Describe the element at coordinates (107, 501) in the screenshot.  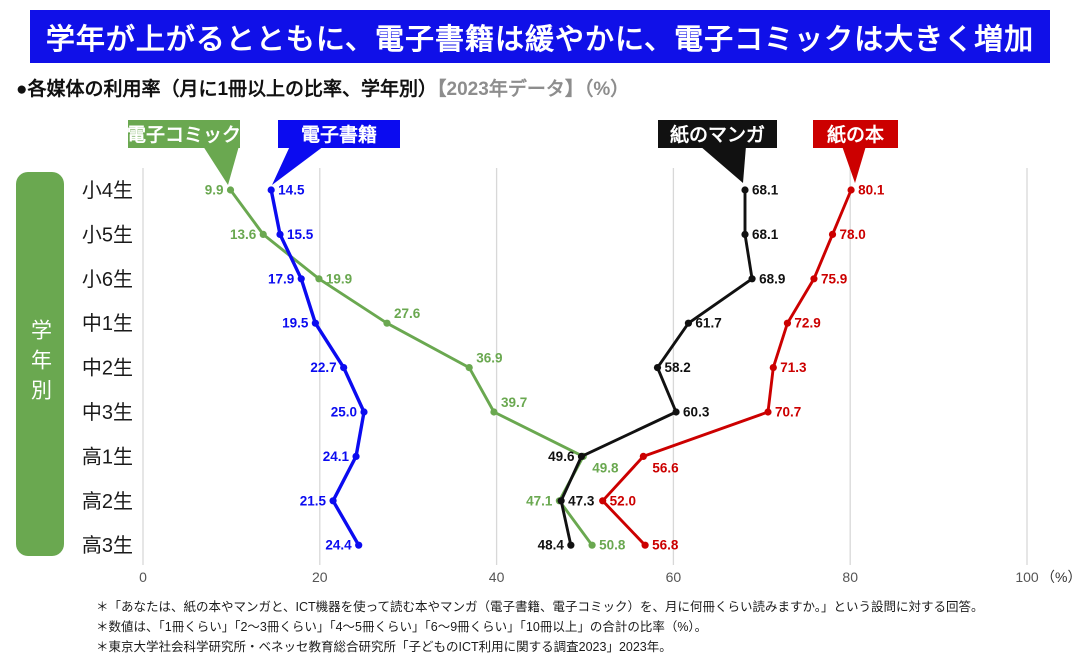
I see `category-label: 高2生` at that location.